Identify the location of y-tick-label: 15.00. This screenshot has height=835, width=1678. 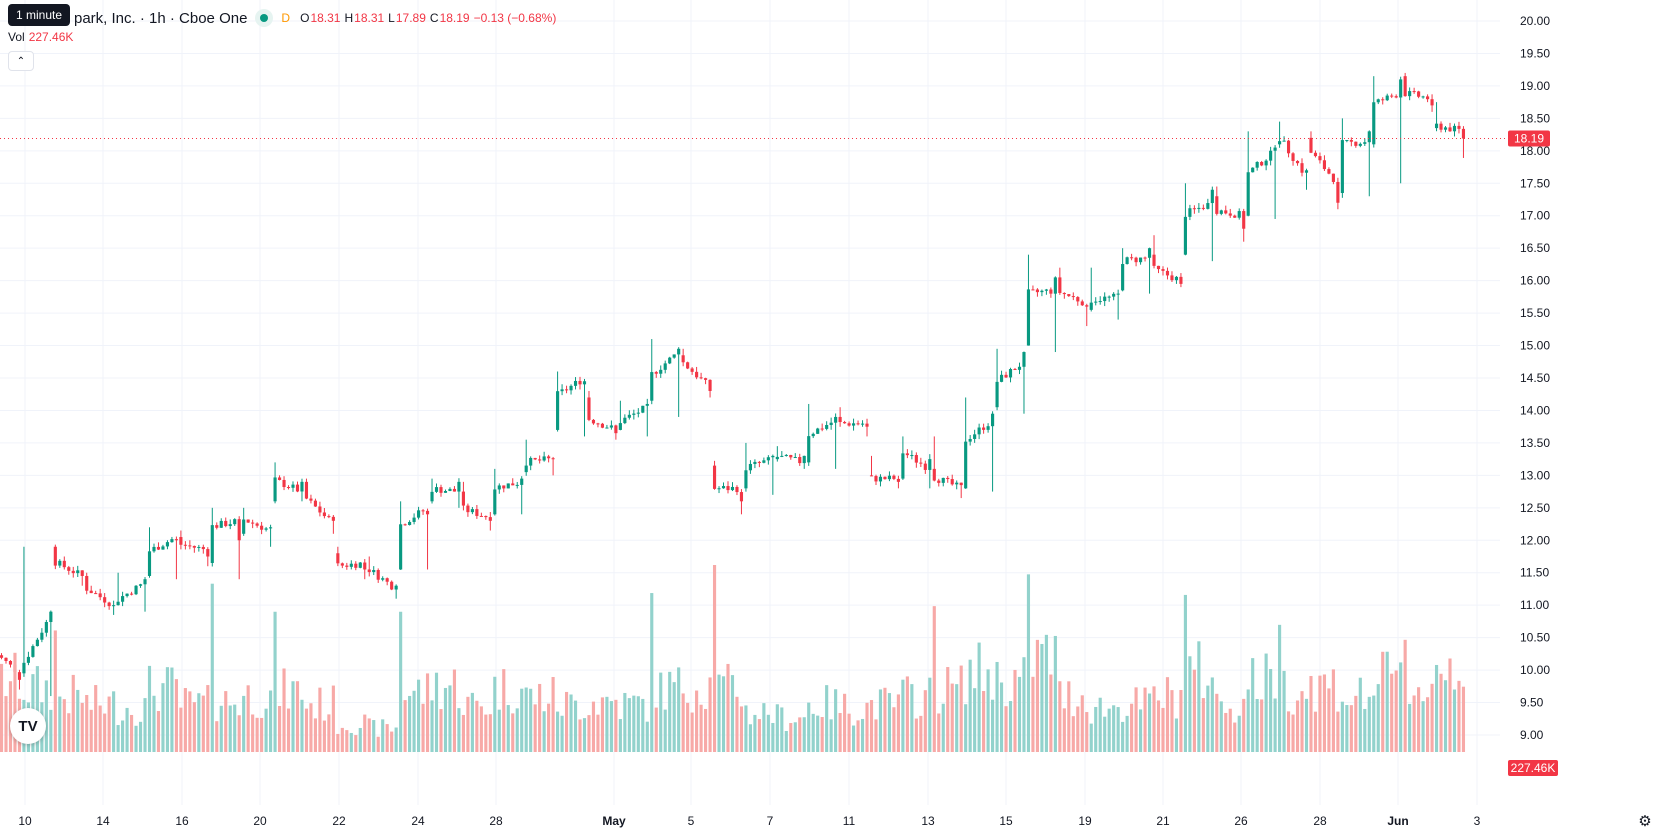
(1535, 346).